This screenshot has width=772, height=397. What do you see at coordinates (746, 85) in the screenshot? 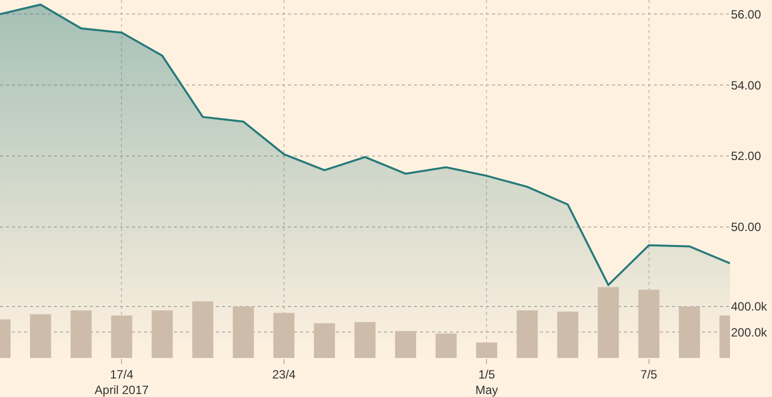
I see `y-tick-label: 54.00` at bounding box center [746, 85].